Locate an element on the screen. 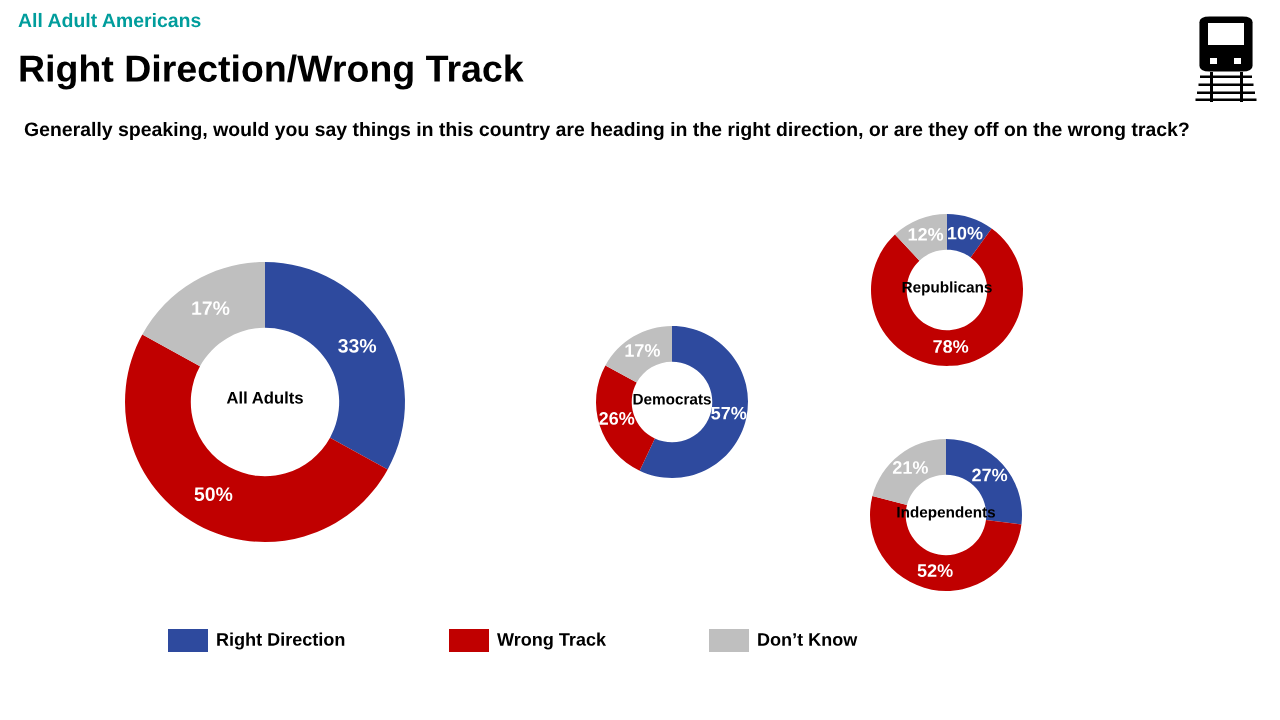 The height and width of the screenshot is (720, 1280). legend-label: Don’t Know is located at coordinates (808, 639).